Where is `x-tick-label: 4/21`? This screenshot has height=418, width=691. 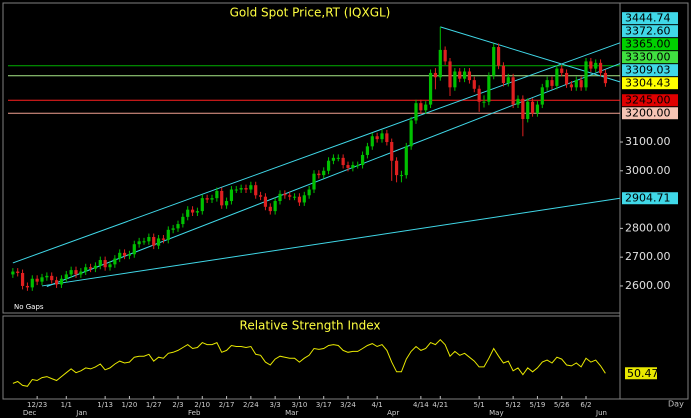 x-tick-label: 4/21 is located at coordinates (440, 405).